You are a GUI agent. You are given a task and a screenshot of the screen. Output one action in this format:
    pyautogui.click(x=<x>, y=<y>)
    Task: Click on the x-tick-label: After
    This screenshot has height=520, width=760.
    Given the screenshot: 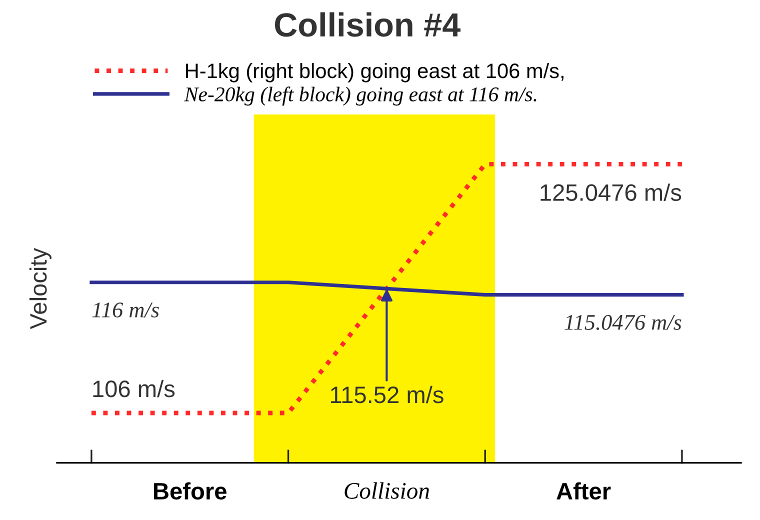 What is the action you would take?
    pyautogui.click(x=583, y=491)
    